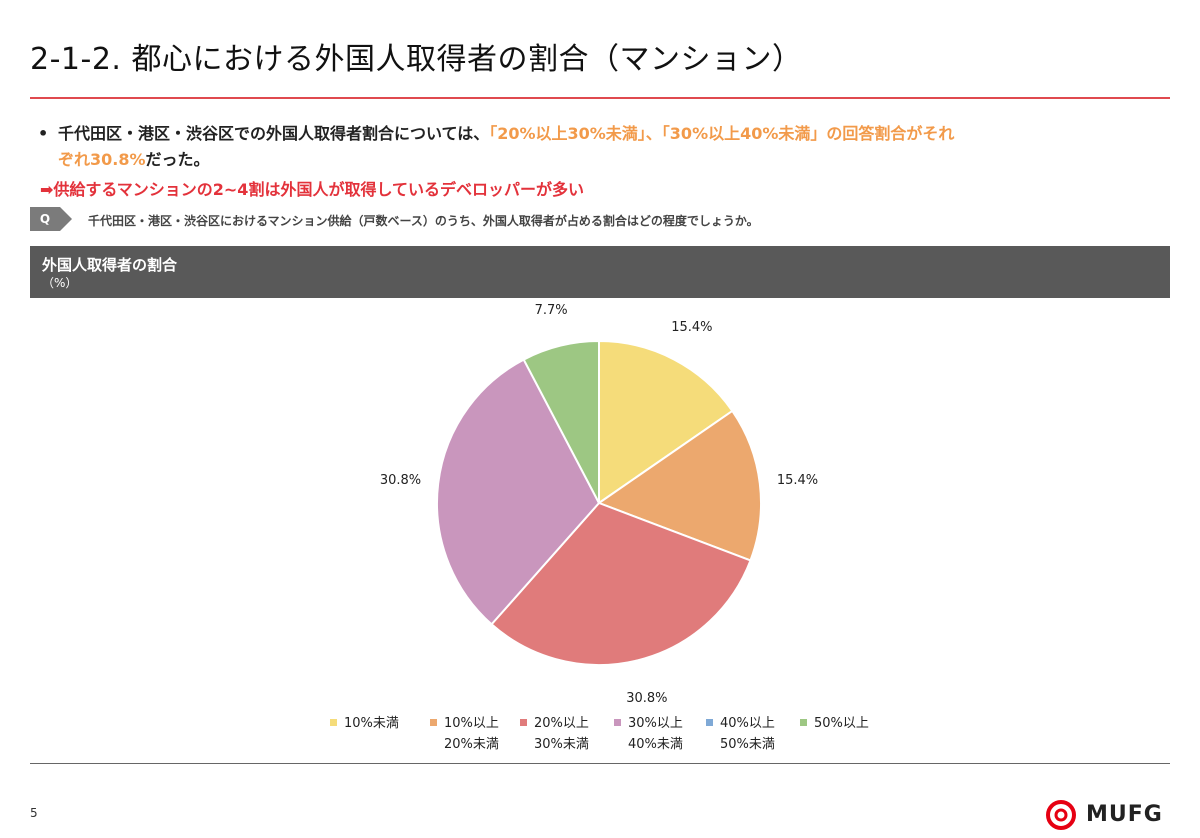  I want to click on legend-label: 40%以上 50%未満, so click(747, 734).